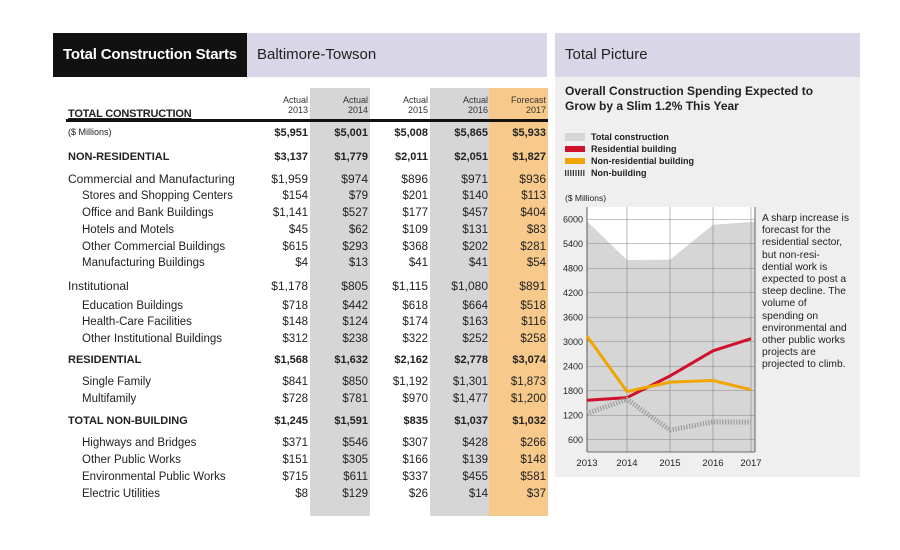 The width and height of the screenshot is (900, 550). Describe the element at coordinates (750, 463) in the screenshot. I see `x-tick-label: 2017` at that location.